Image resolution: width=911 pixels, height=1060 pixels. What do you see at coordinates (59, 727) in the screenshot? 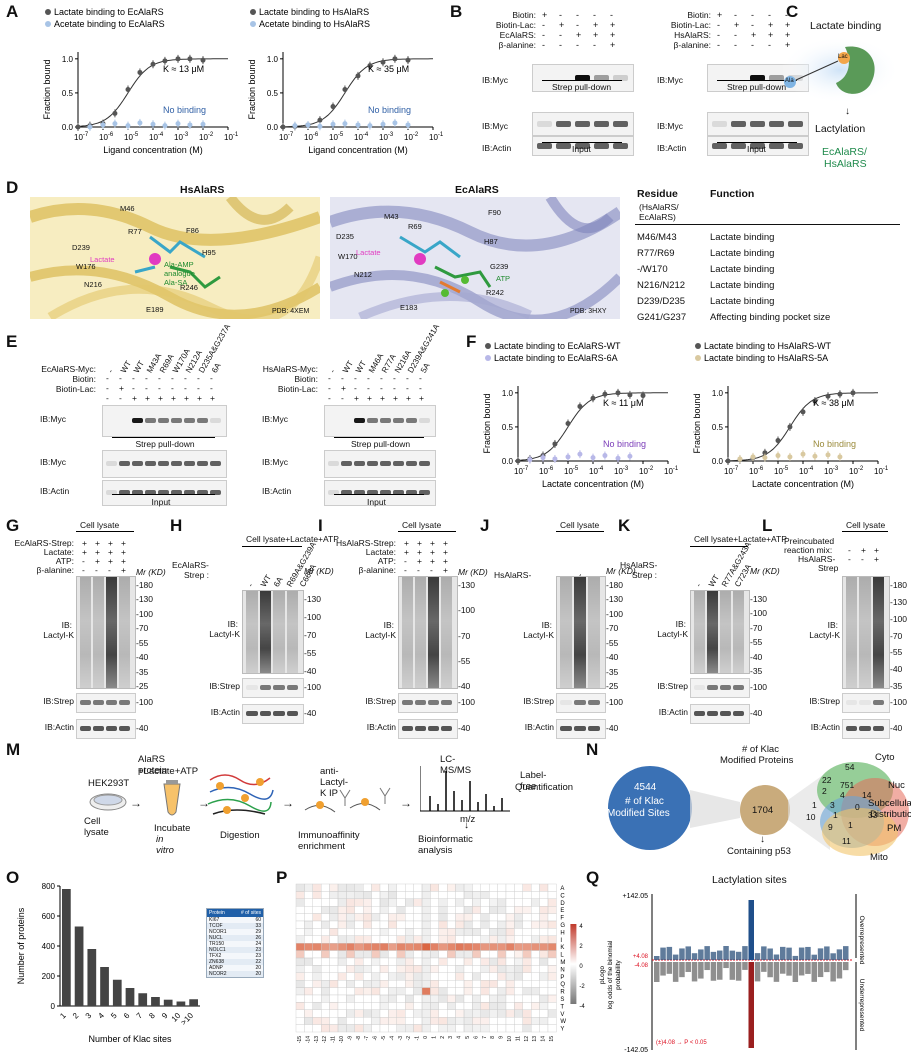
I see `gl-small-label: IB:Actin` at bounding box center [59, 727].